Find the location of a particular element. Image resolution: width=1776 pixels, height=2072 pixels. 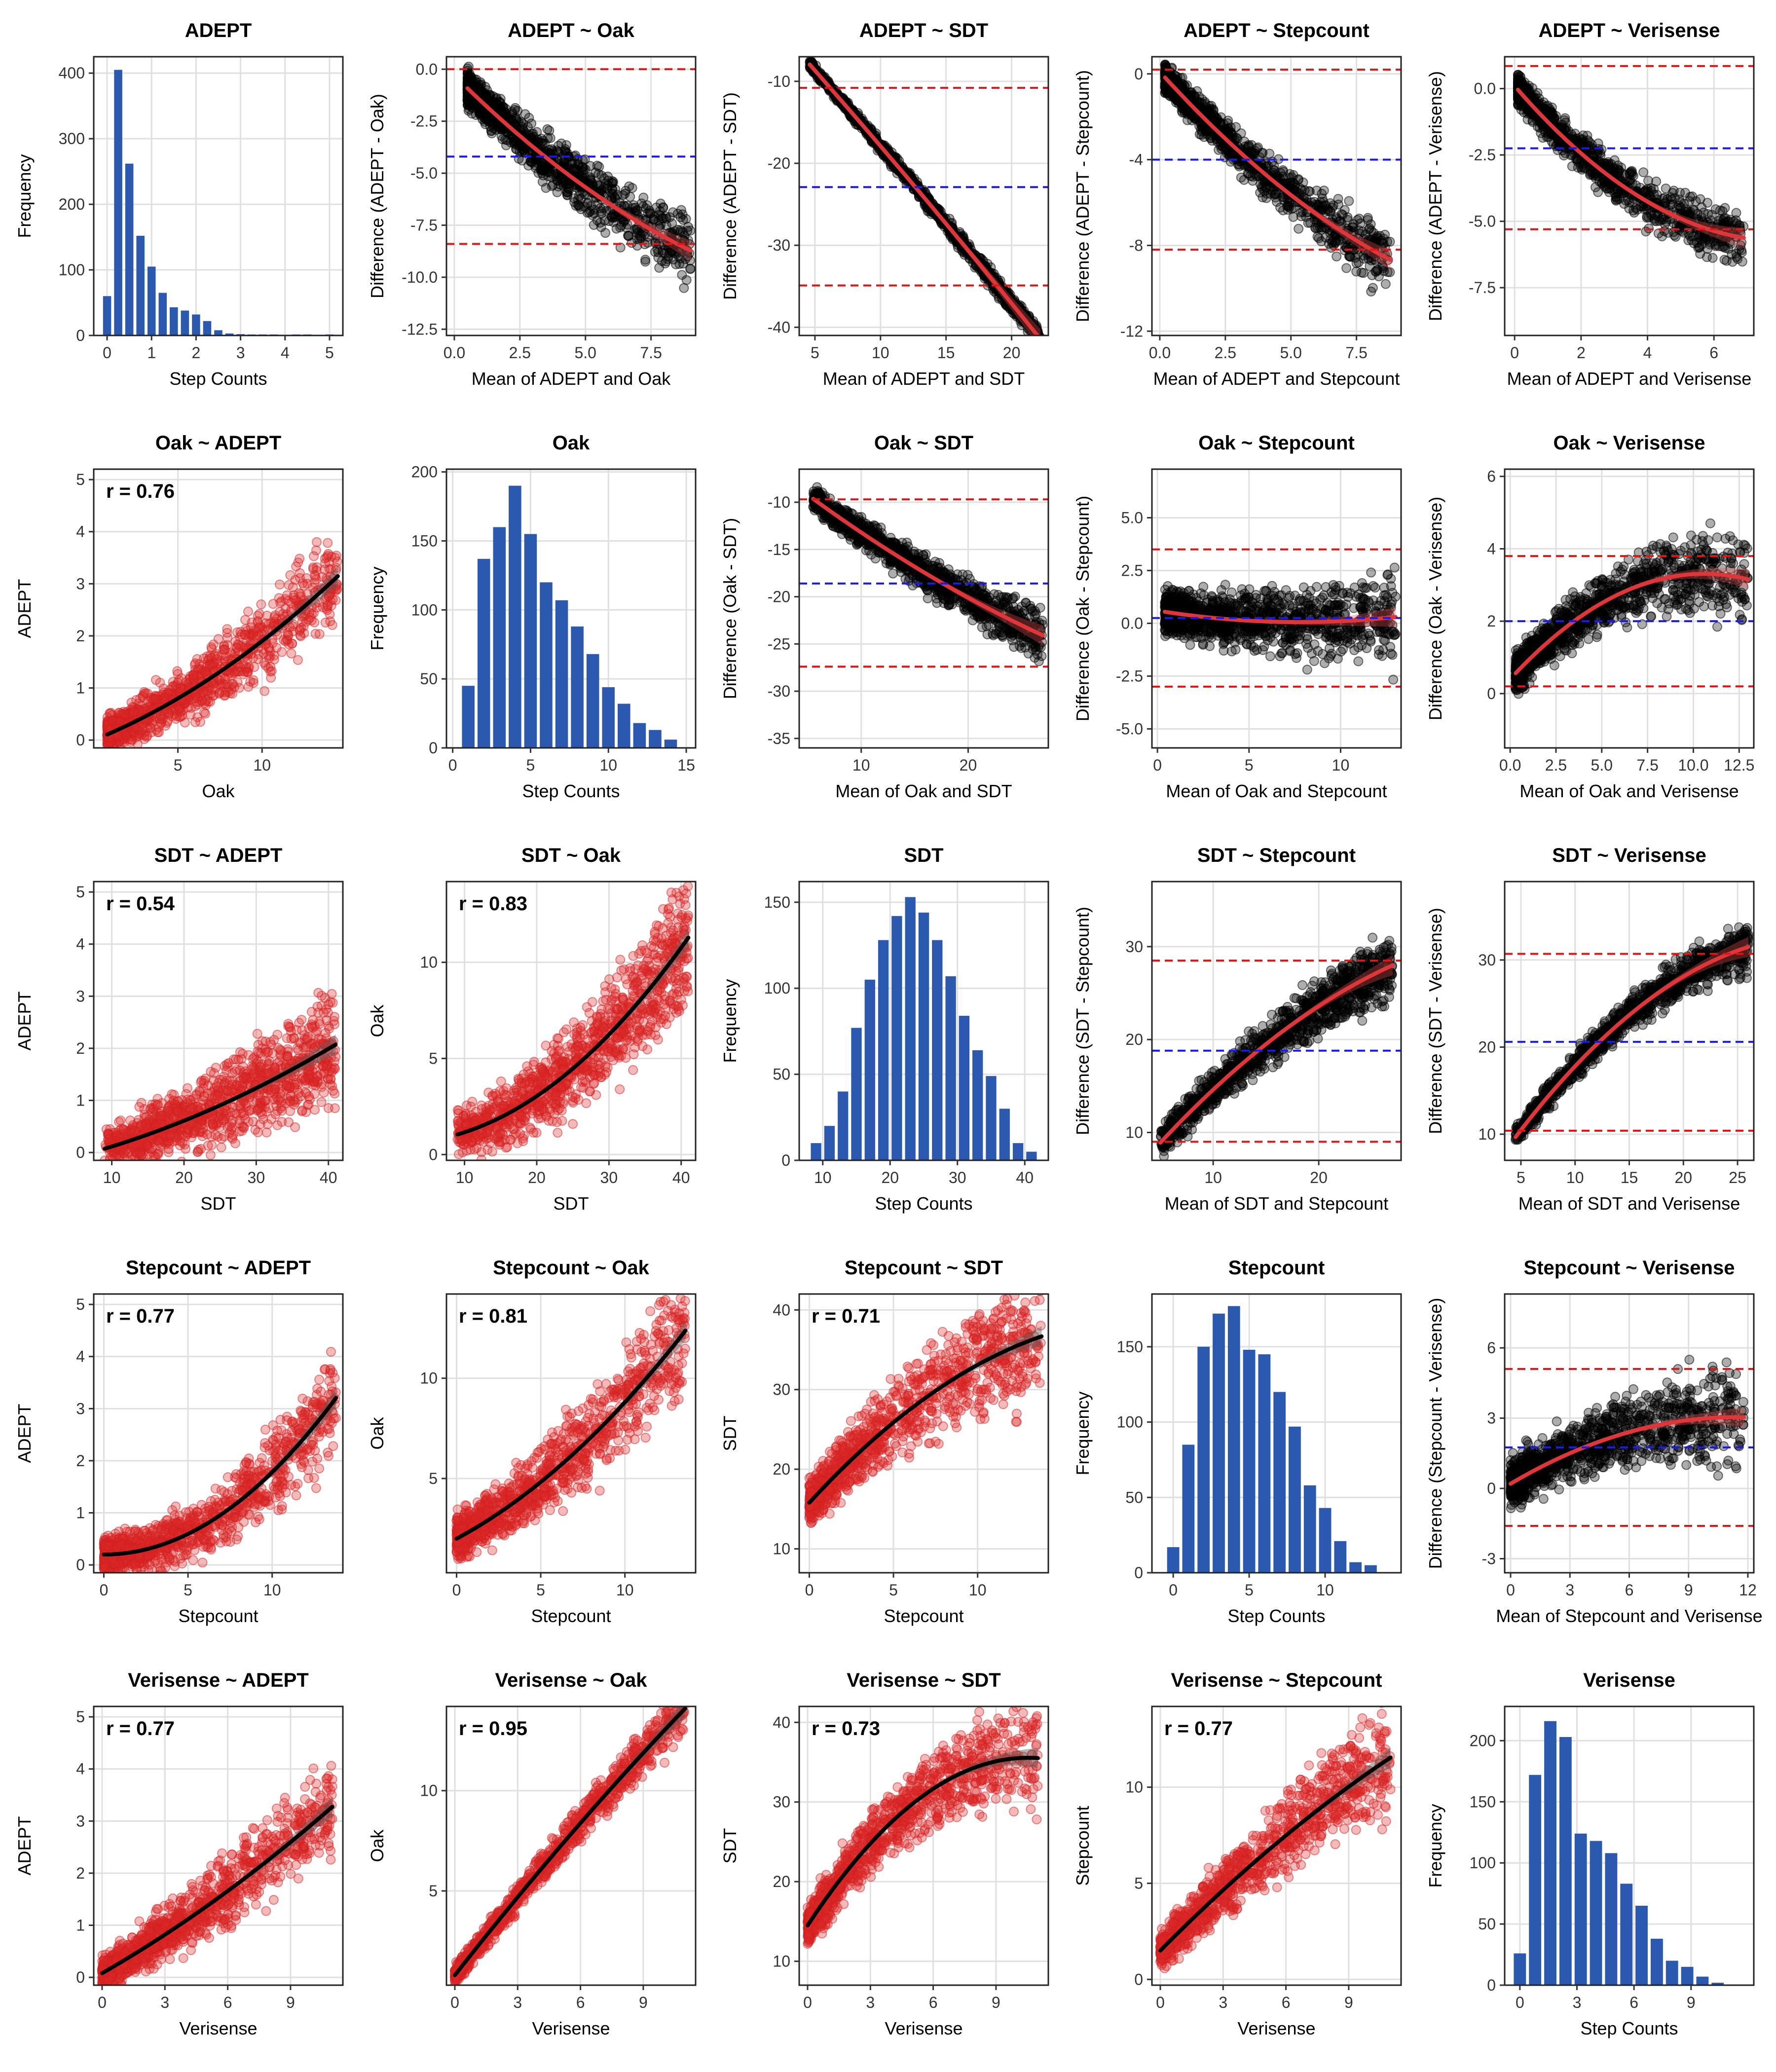

panel-title: Oak ~ ADEPT is located at coordinates (218, 443).